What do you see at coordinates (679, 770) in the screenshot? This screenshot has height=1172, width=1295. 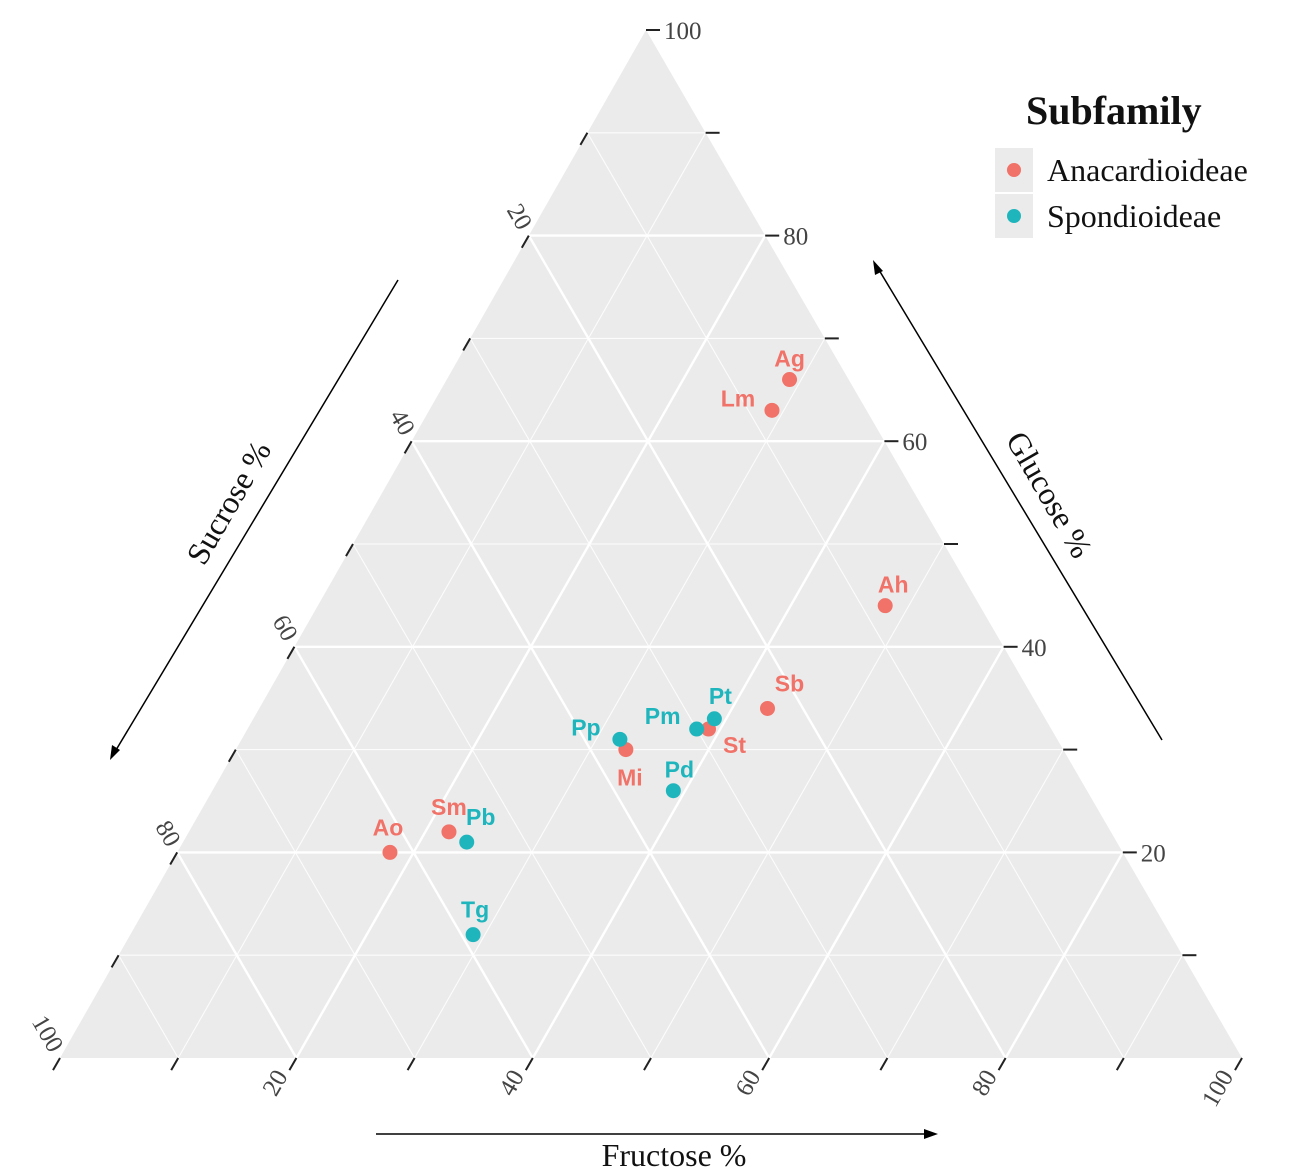 I see `data-label-pd: Pd` at bounding box center [679, 770].